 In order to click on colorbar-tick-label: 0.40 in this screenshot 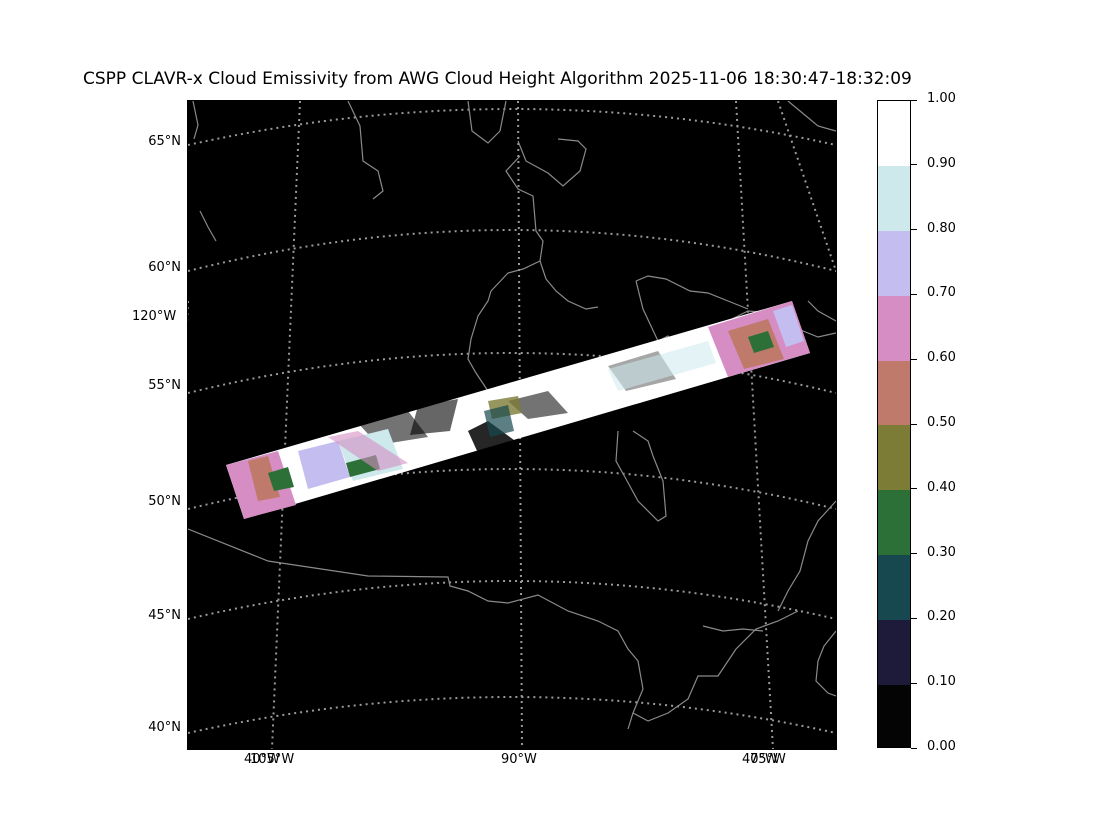, I will do `click(941, 487)`.